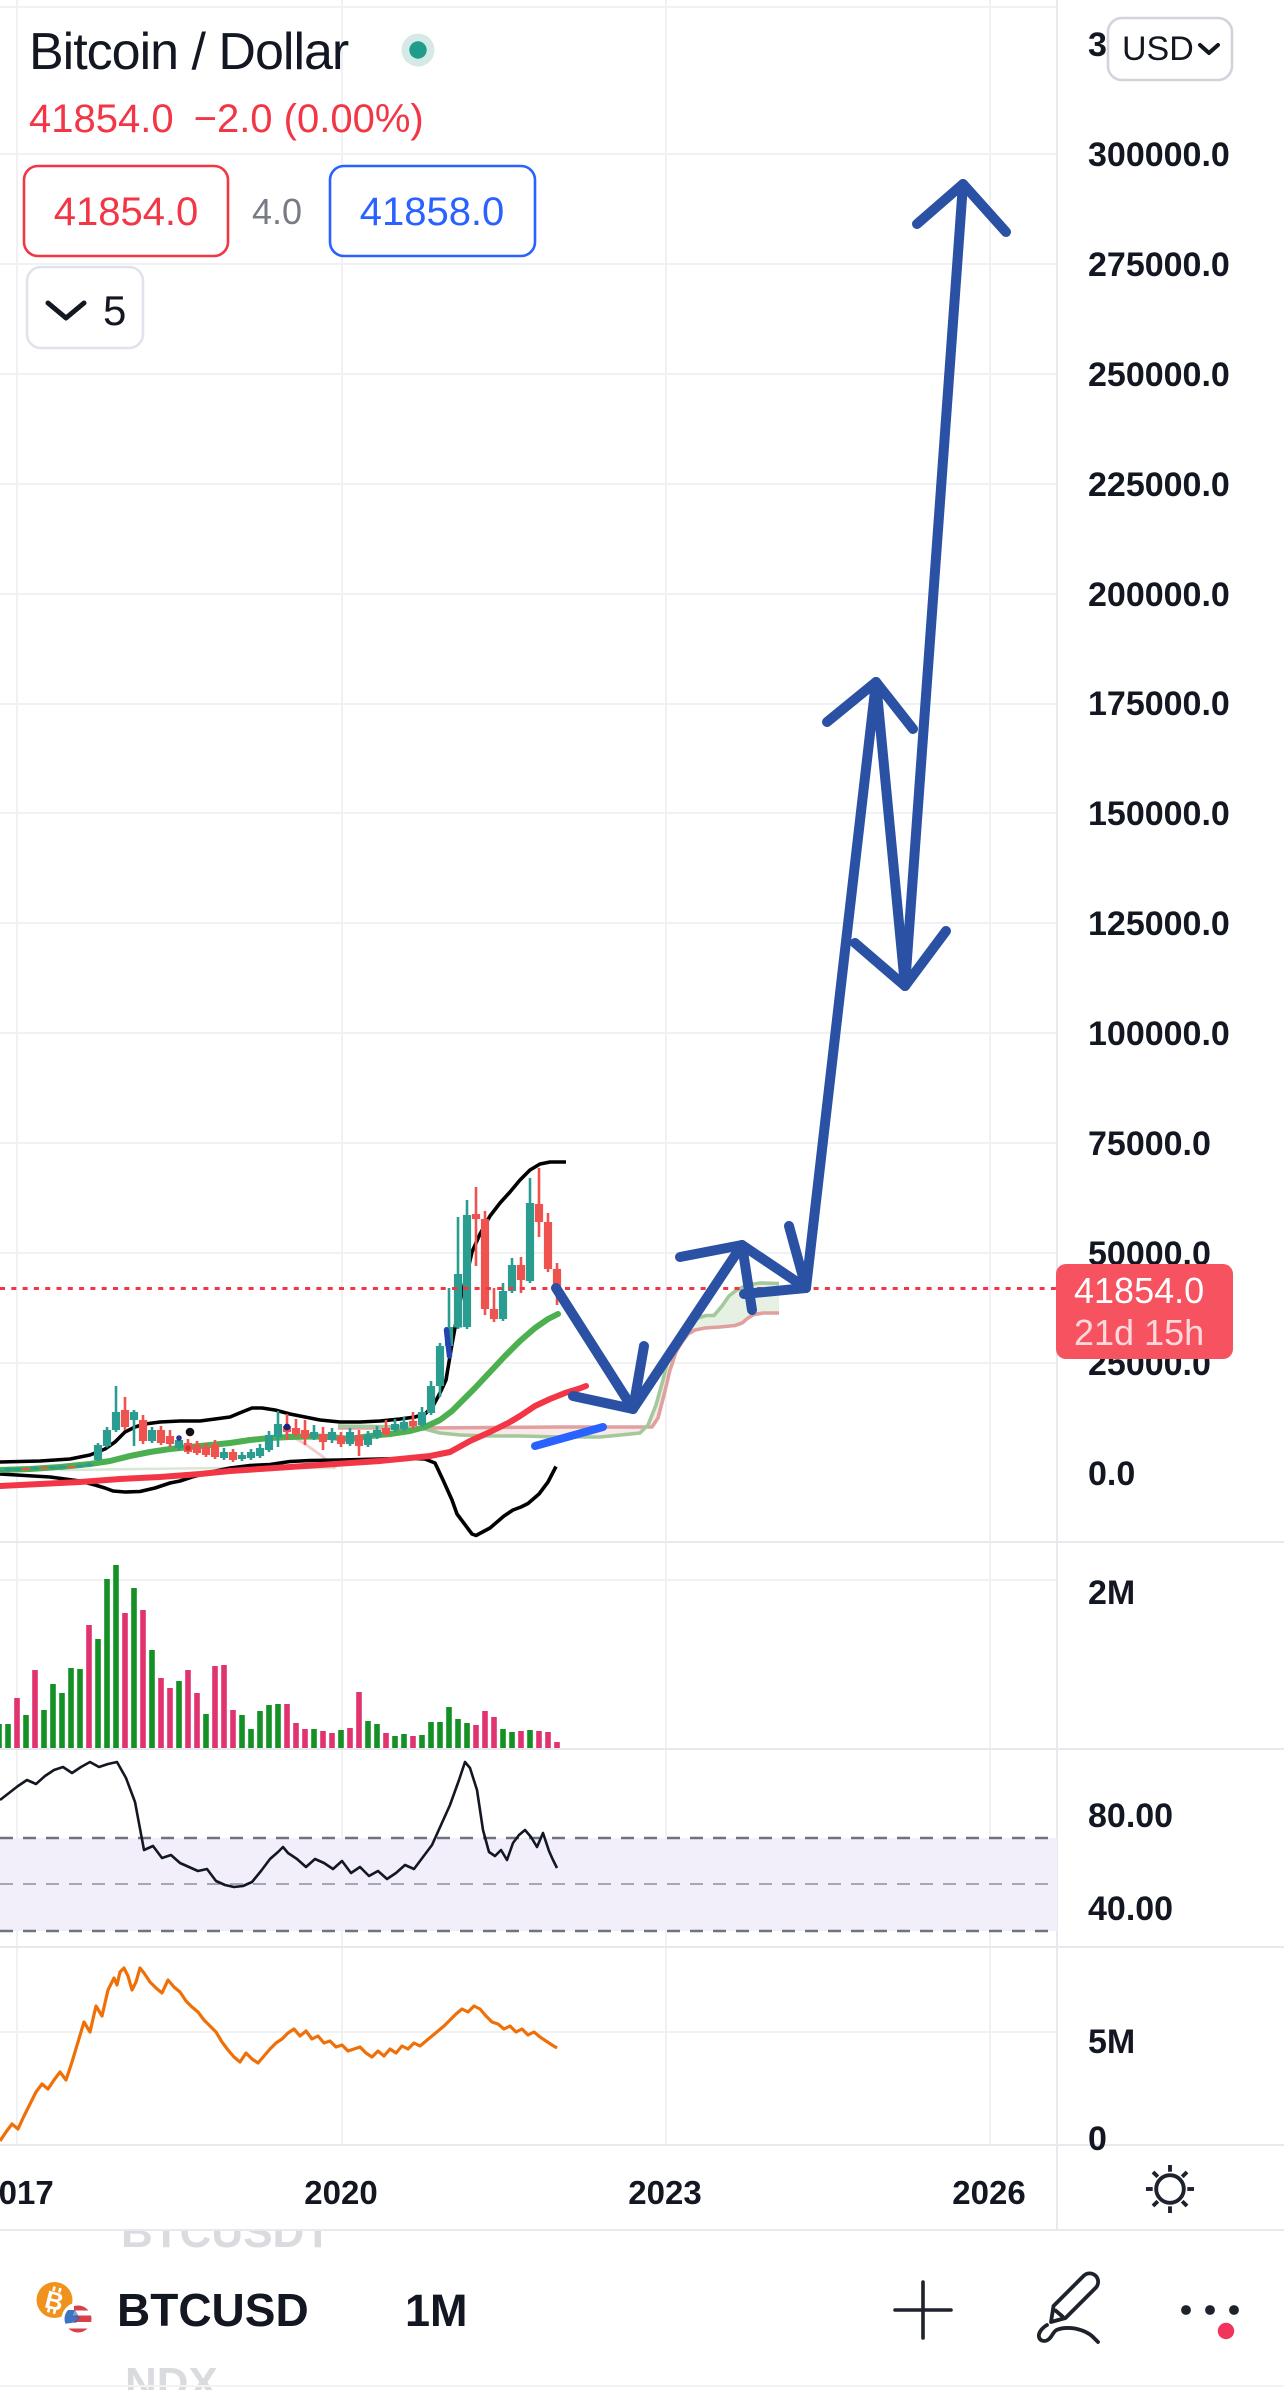 This screenshot has height=2390, width=1284. I want to click on svg-text: NDX, so click(171, 2374).